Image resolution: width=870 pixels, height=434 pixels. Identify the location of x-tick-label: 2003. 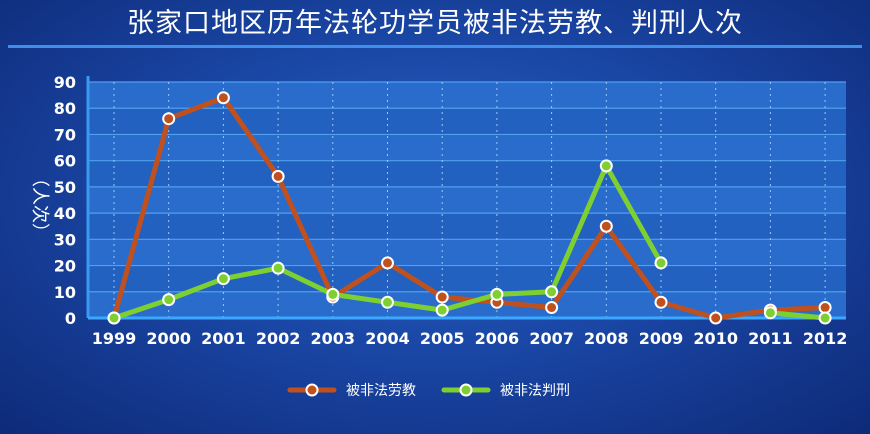
(333, 338).